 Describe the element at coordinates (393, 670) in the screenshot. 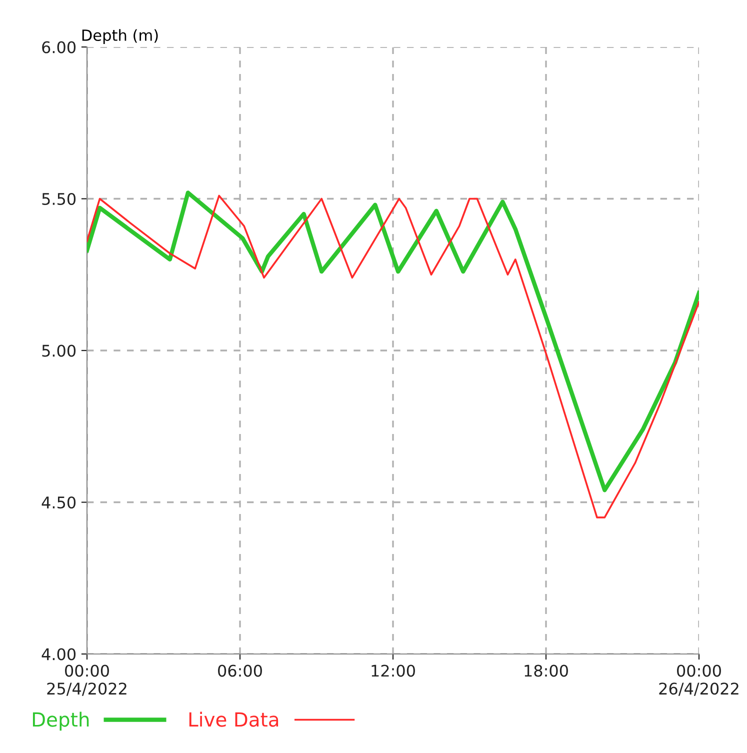

I see `x-tick-label: 12:00` at that location.